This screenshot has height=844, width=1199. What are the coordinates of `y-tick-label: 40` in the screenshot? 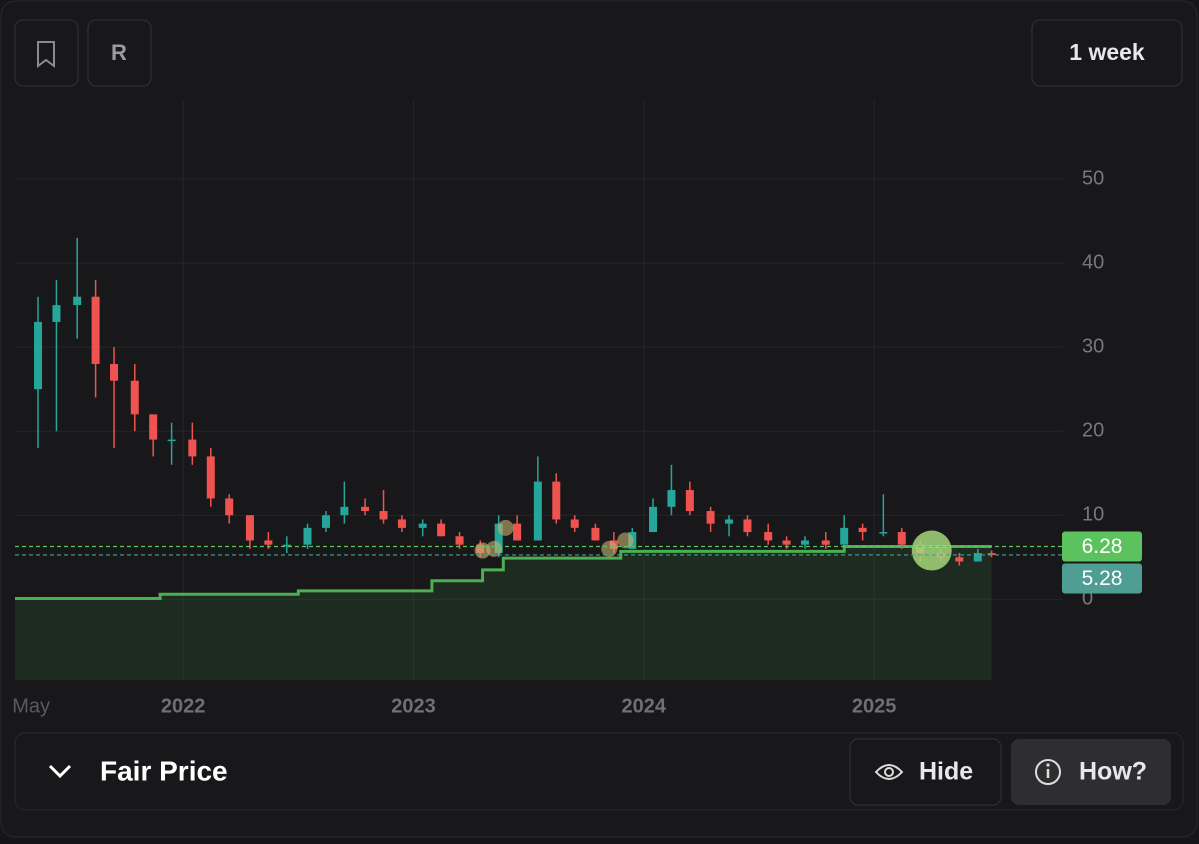 It's located at (1093, 262).